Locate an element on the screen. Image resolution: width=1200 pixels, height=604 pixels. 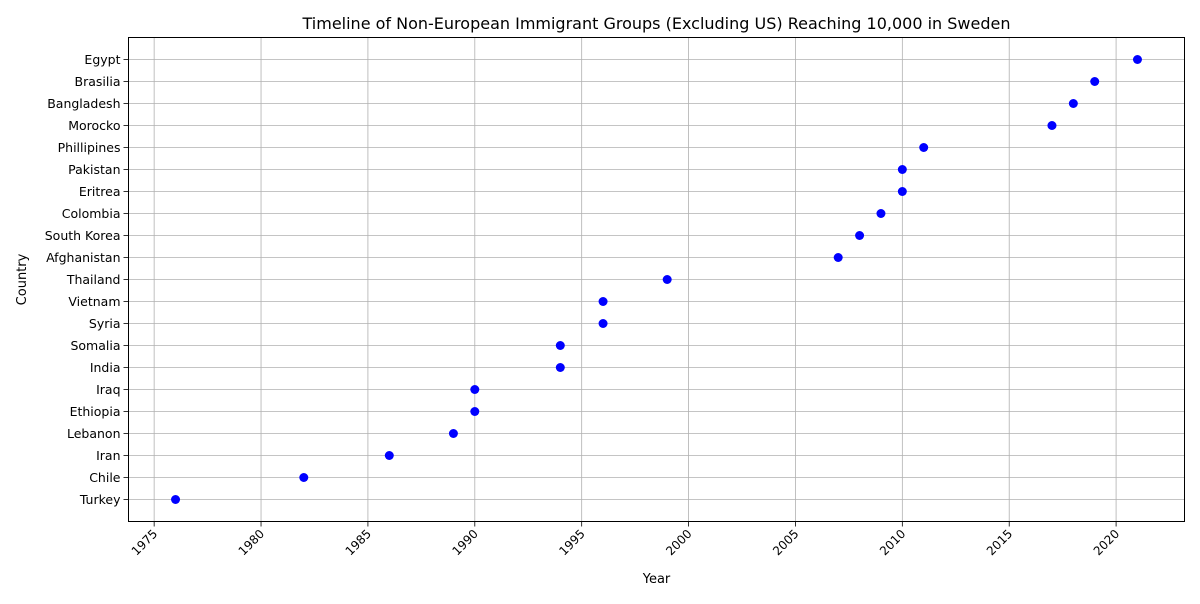
y-tick-label: Afghanistan is located at coordinates (83, 257).